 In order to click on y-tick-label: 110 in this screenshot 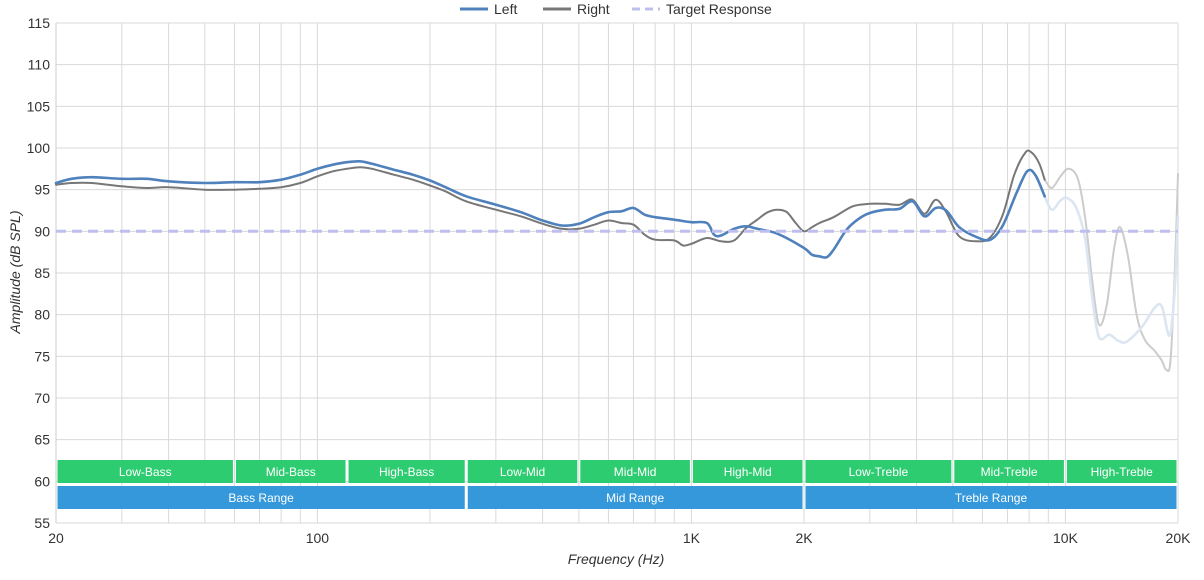, I will do `click(39, 65)`.